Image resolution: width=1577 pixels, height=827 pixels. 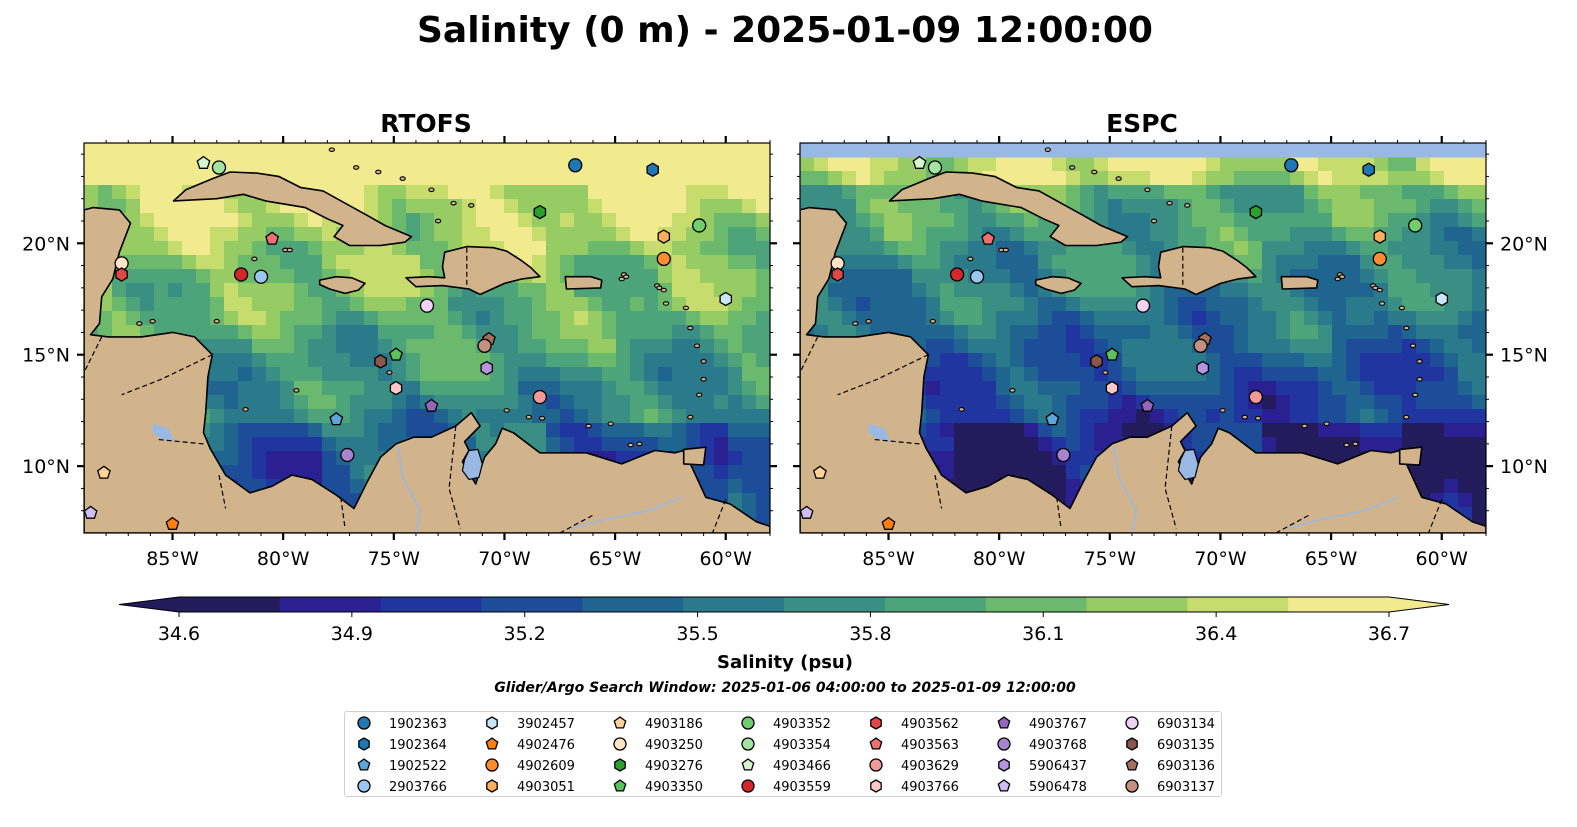 What do you see at coordinates (1125, 489) in the screenshot?
I see `river` at bounding box center [1125, 489].